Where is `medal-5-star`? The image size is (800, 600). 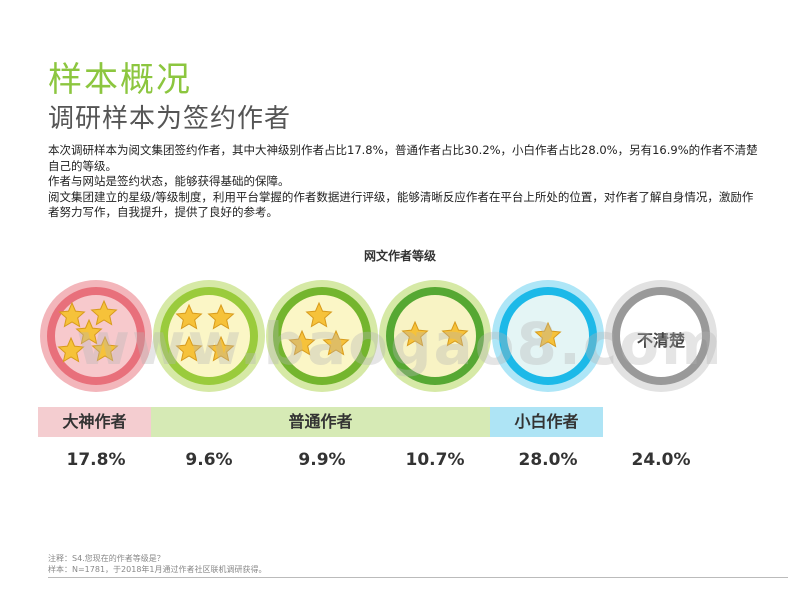 medal-5-star is located at coordinates (96, 338).